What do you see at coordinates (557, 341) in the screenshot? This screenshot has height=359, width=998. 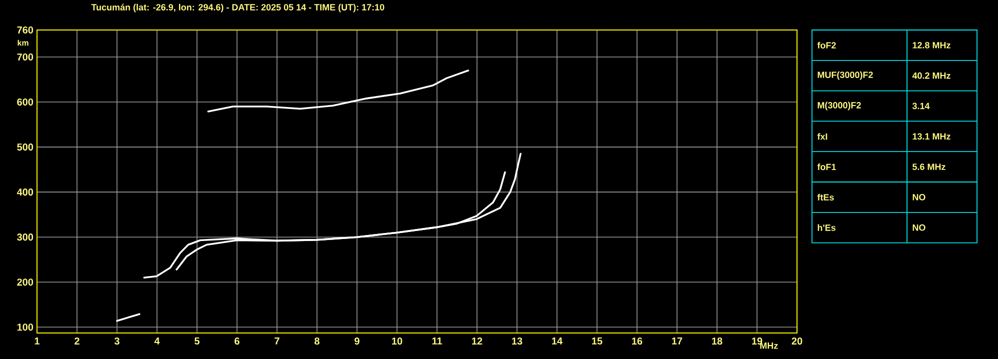 I see `x-tick-label: 14` at bounding box center [557, 341].